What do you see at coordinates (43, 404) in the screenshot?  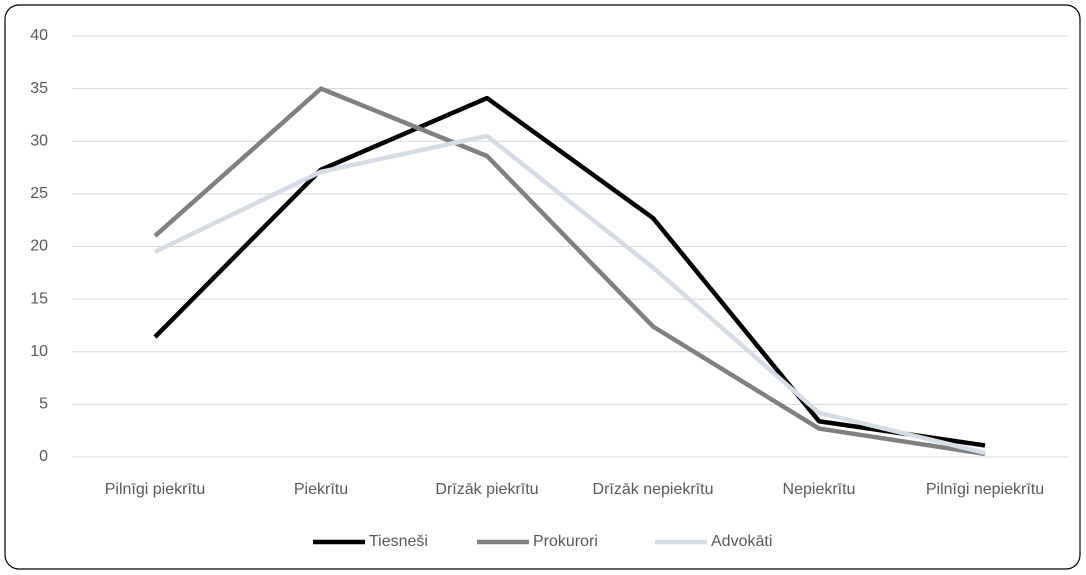 I see `y-tick-label: 5` at bounding box center [43, 404].